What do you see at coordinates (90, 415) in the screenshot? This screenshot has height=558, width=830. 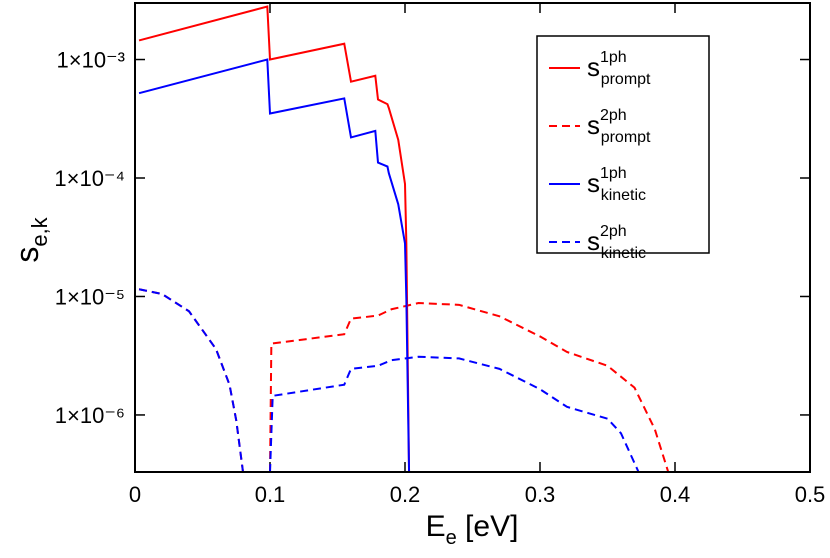 I see `y-tick-label: 1×10⁻⁶` at bounding box center [90, 415].